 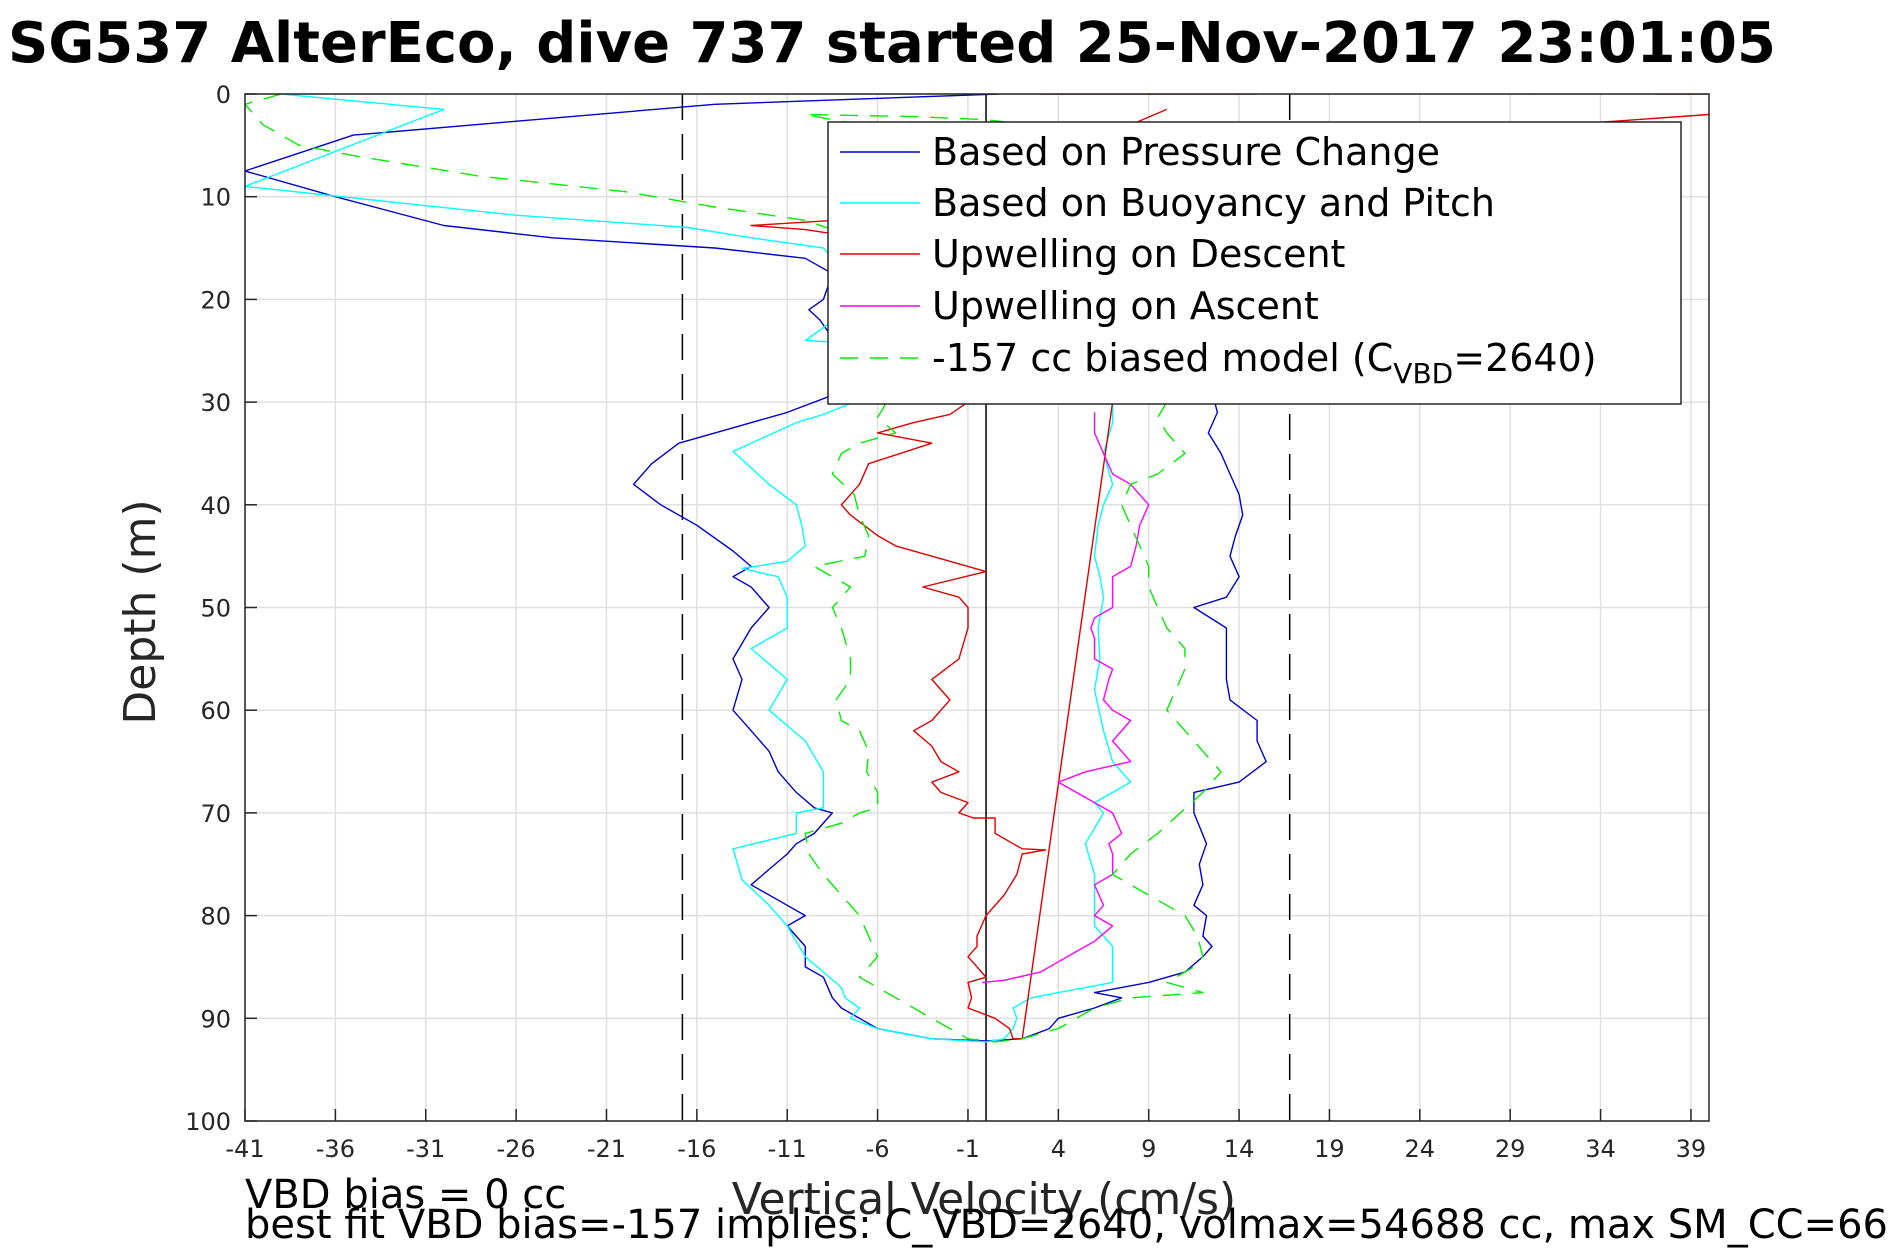 What do you see at coordinates (1423, 373) in the screenshot?
I see `legend-model-subscript: VBD` at bounding box center [1423, 373].